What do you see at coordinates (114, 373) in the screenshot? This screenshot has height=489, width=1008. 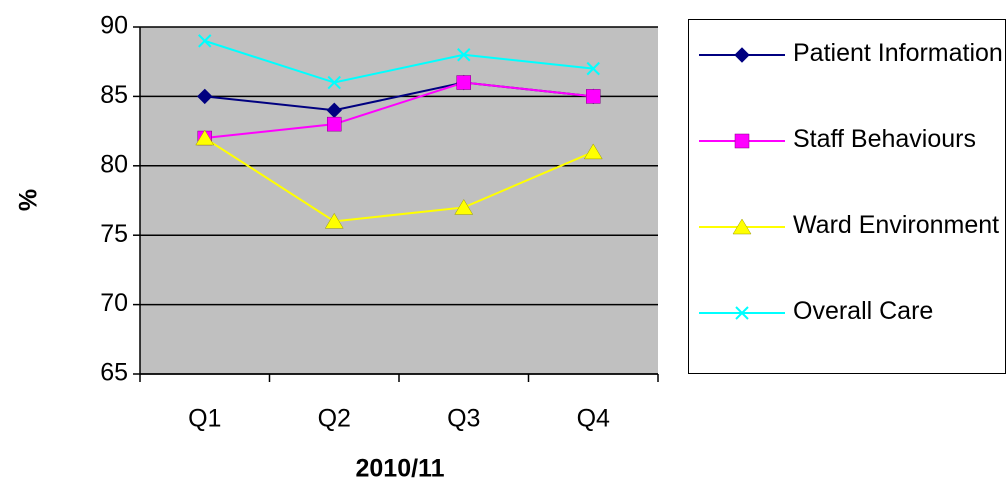 I see `y-tick-label: 65` at bounding box center [114, 373].